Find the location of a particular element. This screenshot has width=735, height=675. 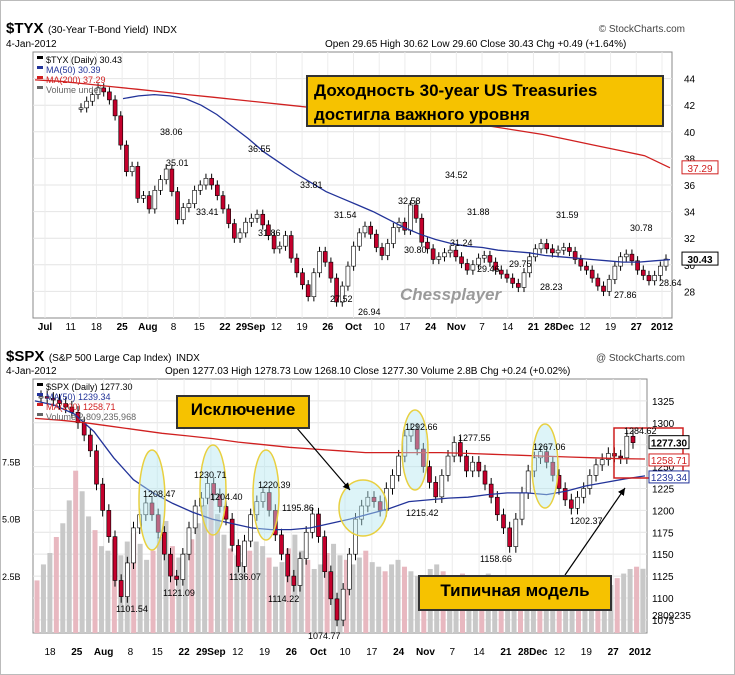

spx-ma200-label: 1258.71 is located at coordinates (669, 461).